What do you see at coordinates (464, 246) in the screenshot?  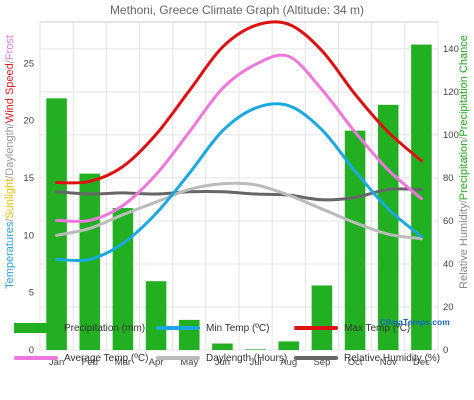 I see `axis-label-part: Relative Humidity` at bounding box center [464, 246].